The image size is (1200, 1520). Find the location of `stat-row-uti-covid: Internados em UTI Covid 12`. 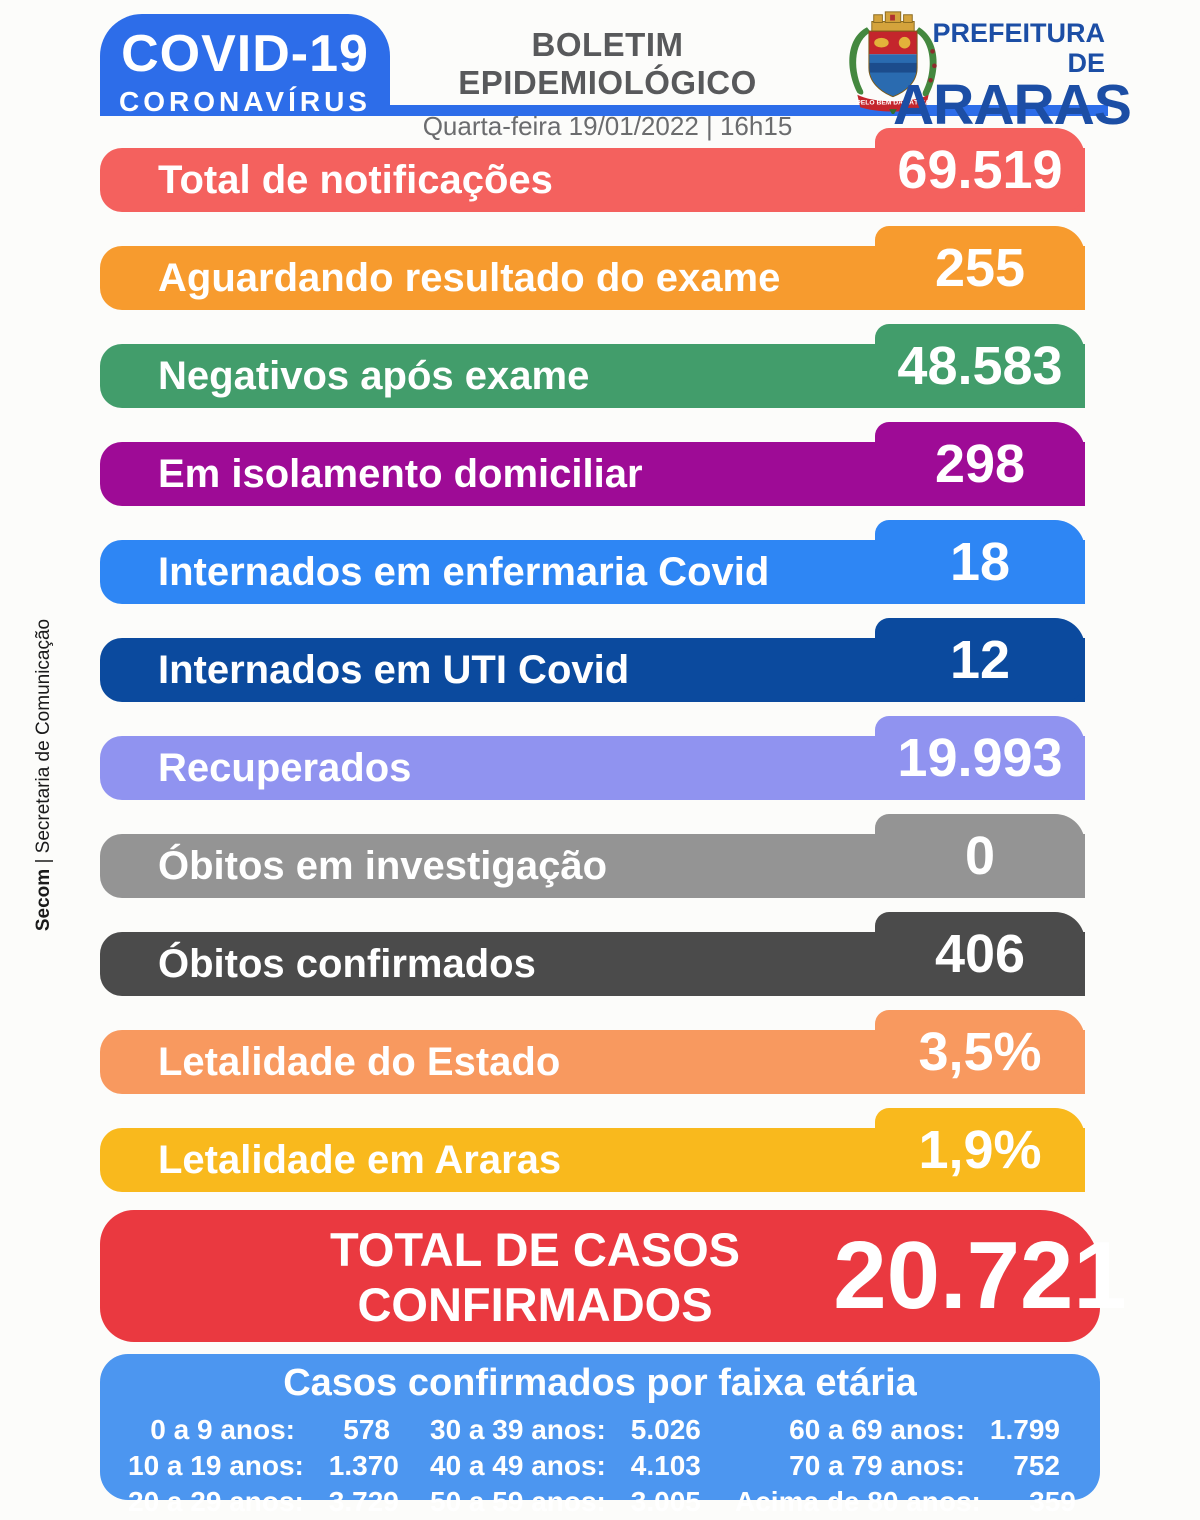

stat-row-uti-covid: Internados em UTI Covid 12 is located at coordinates (592, 660).